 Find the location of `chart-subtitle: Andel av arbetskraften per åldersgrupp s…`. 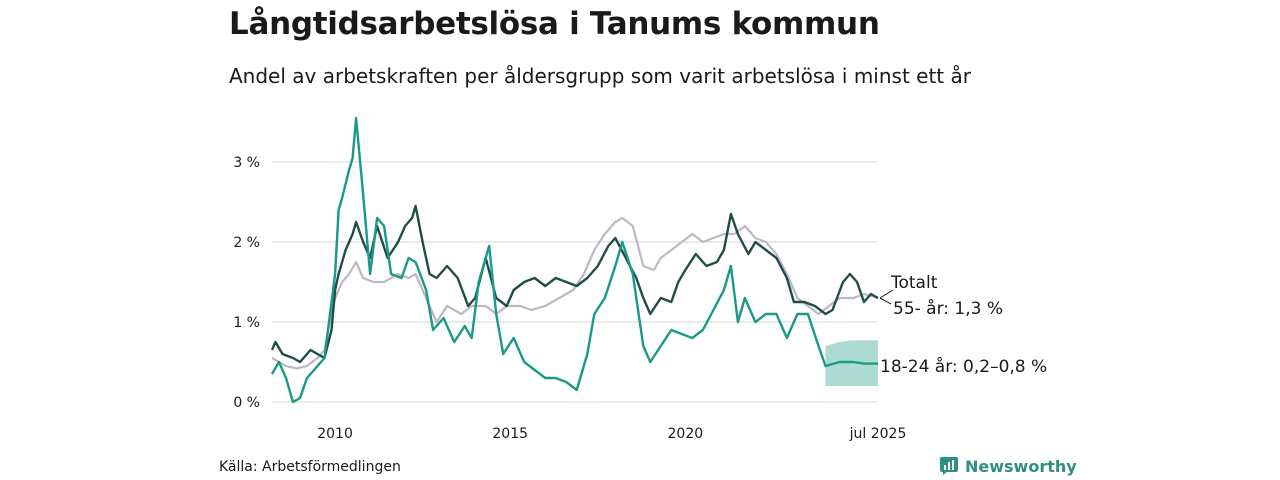

chart-subtitle: Andel av arbetskraften per åldersgrupp s… is located at coordinates (600, 76).